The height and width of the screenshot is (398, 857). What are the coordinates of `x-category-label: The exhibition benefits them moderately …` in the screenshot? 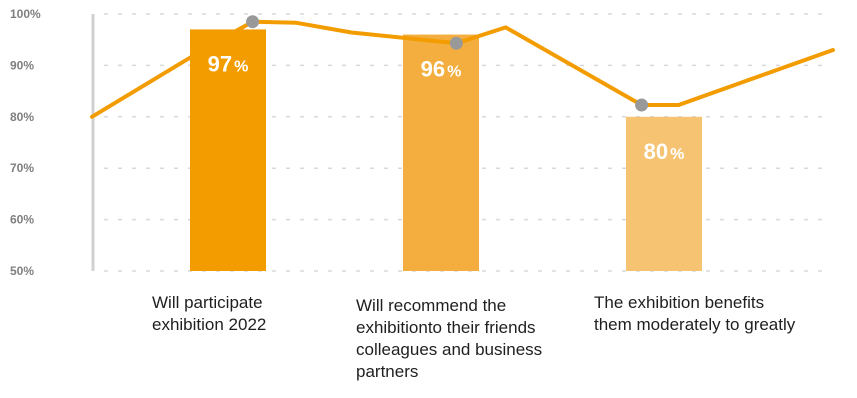 It's located at (695, 313).